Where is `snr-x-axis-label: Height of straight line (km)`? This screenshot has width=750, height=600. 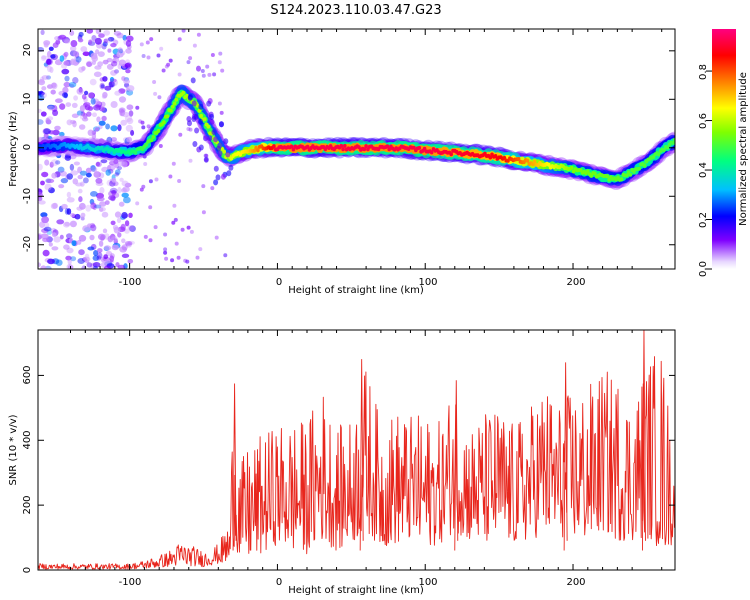 snr-x-axis-label: Height of straight line (km) is located at coordinates (356, 590).